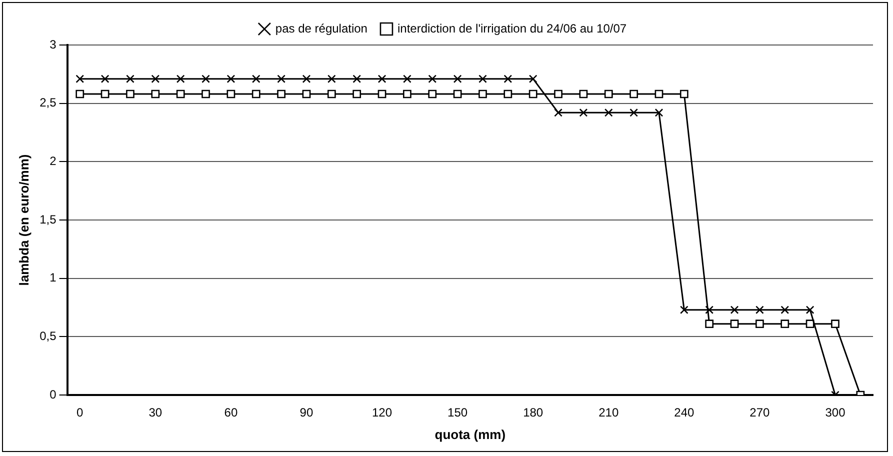  What do you see at coordinates (470, 434) in the screenshot?
I see `x-axis-title: quota (mm)` at bounding box center [470, 434].